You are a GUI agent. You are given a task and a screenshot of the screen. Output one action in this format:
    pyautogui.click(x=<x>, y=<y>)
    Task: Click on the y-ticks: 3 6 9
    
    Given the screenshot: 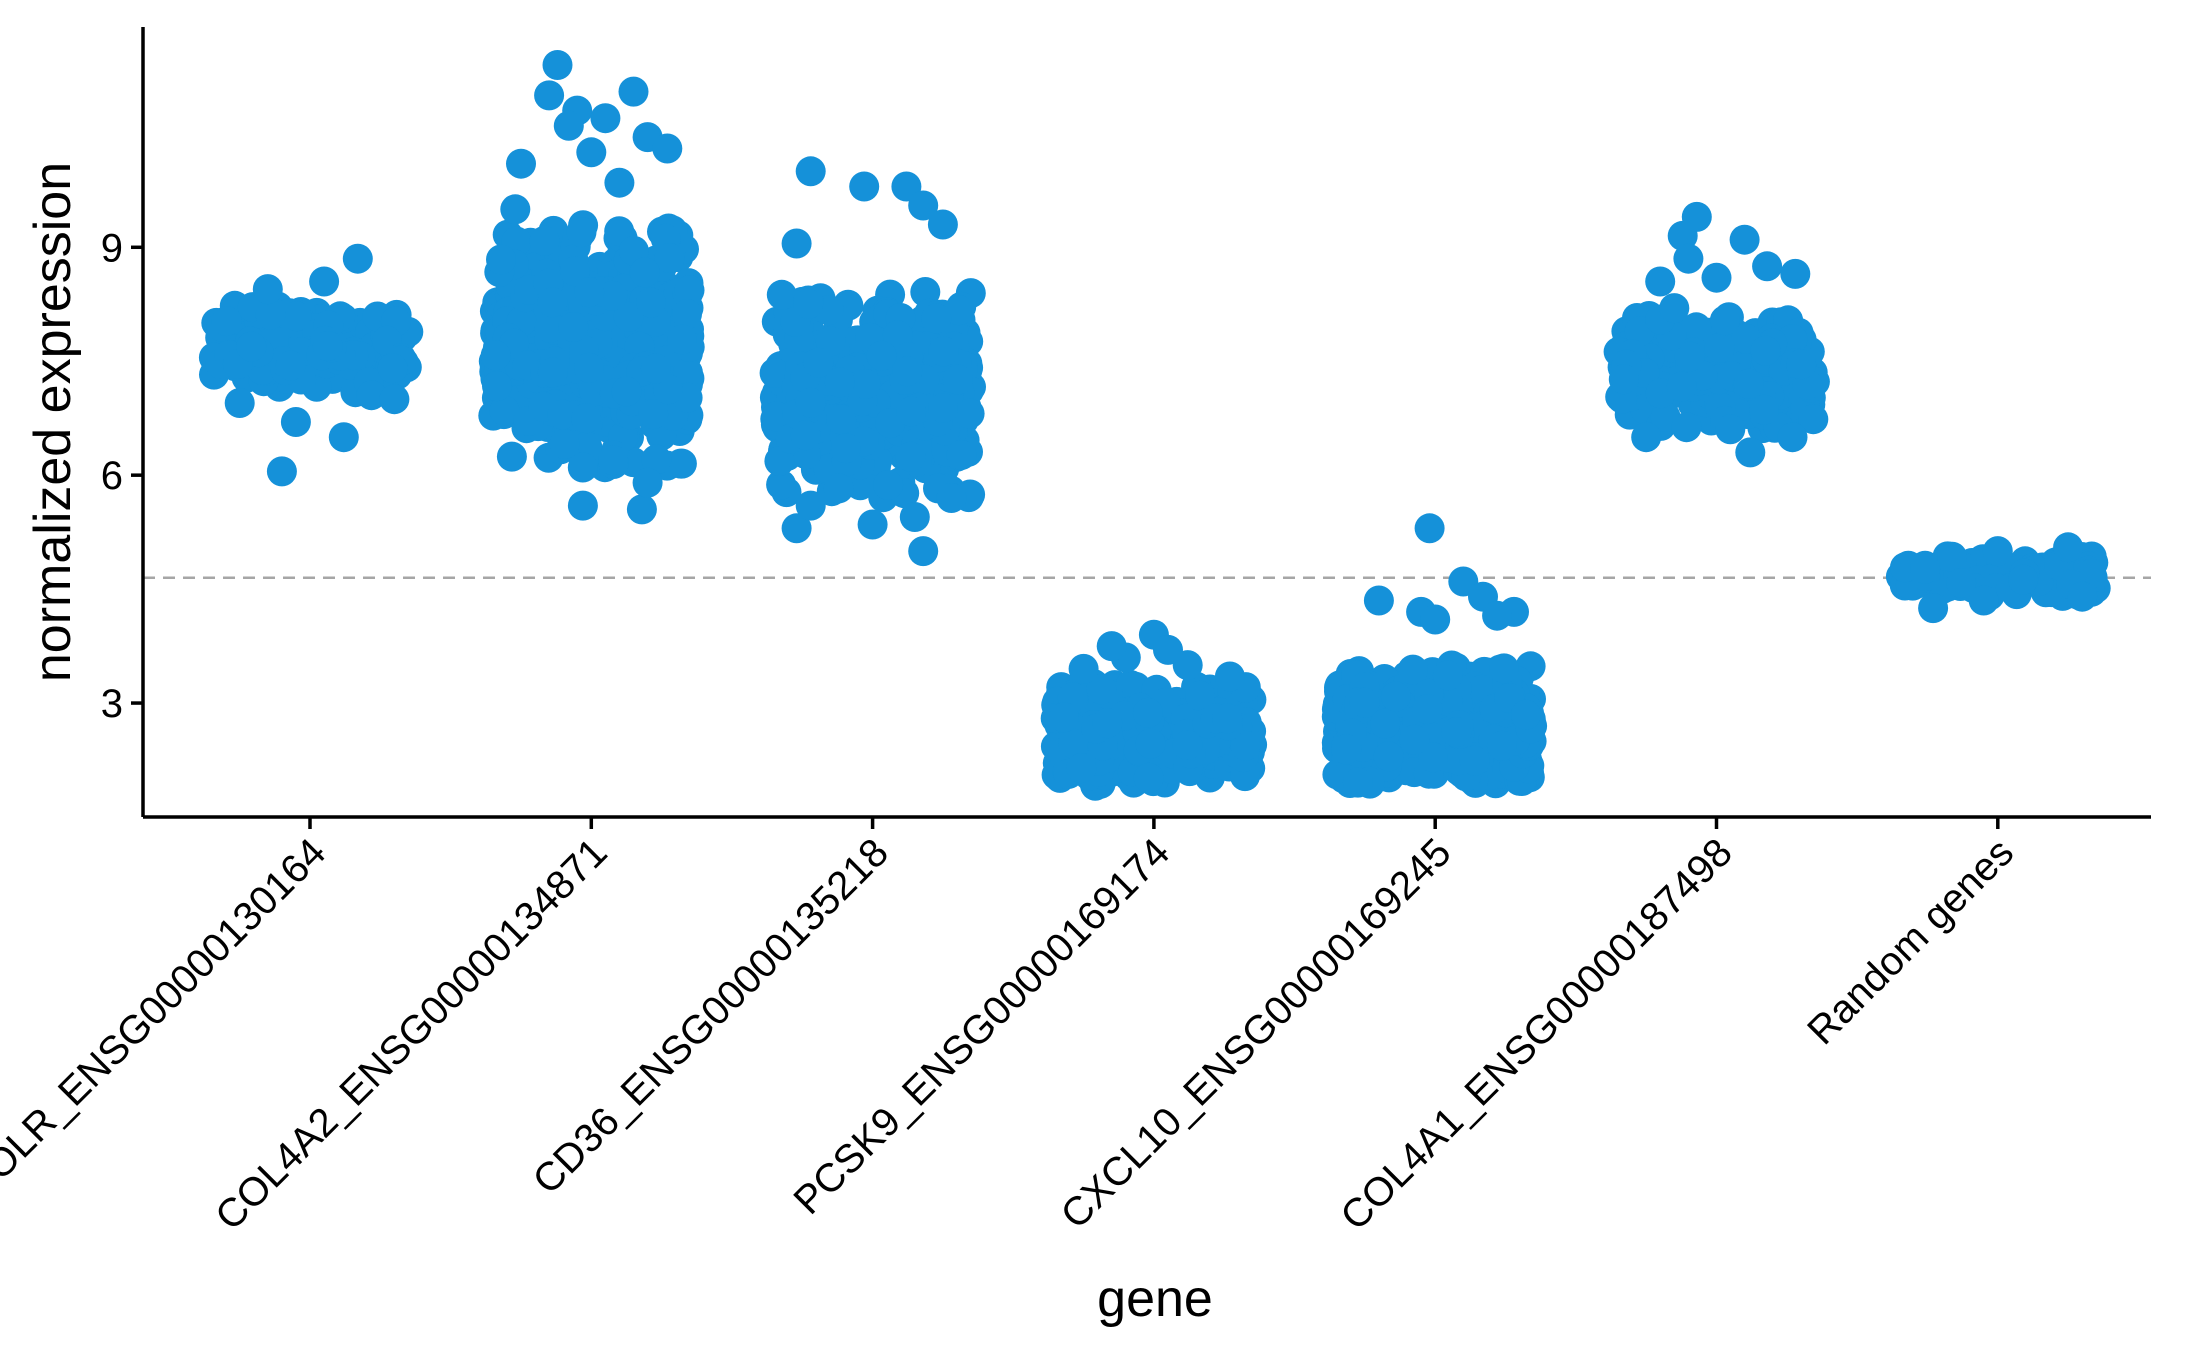 What is the action you would take?
    pyautogui.click(x=122, y=476)
    